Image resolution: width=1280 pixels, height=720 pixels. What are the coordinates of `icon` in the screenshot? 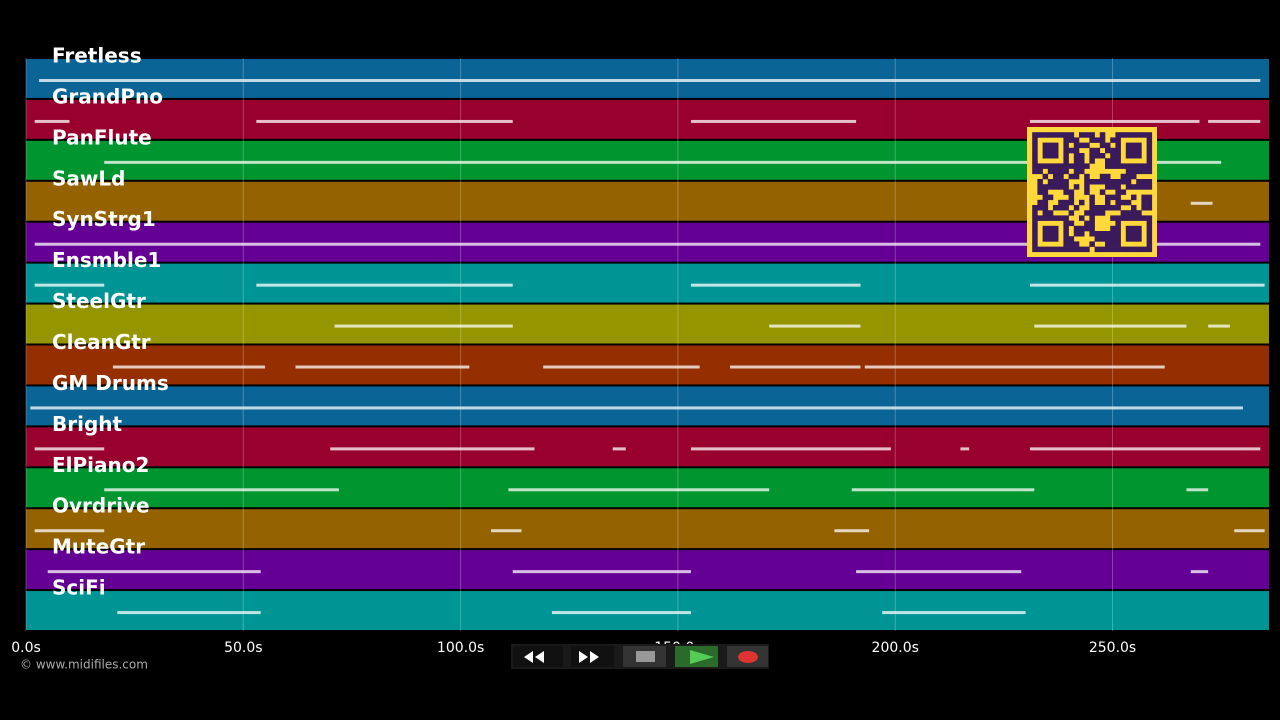 It's located at (748, 657).